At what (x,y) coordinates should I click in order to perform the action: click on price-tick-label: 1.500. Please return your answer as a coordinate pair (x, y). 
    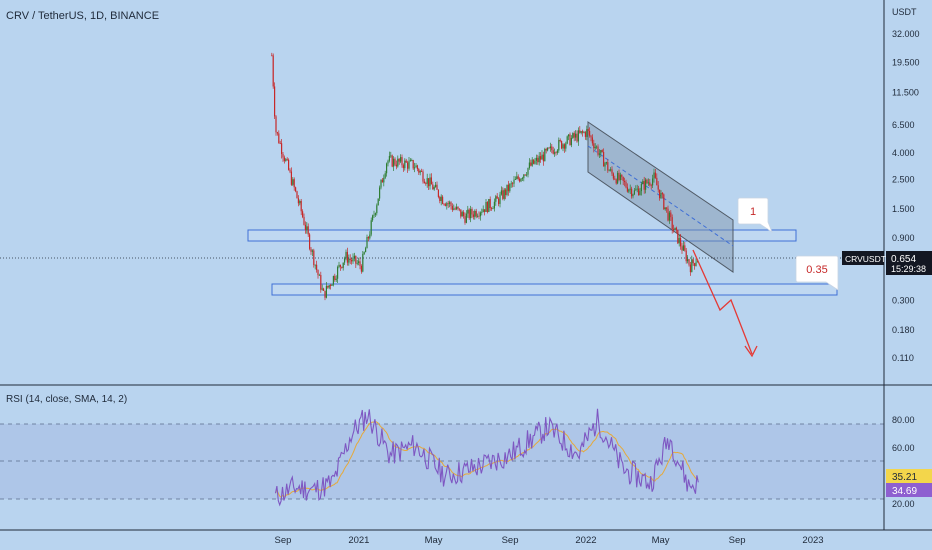
    Looking at the image, I should click on (903, 209).